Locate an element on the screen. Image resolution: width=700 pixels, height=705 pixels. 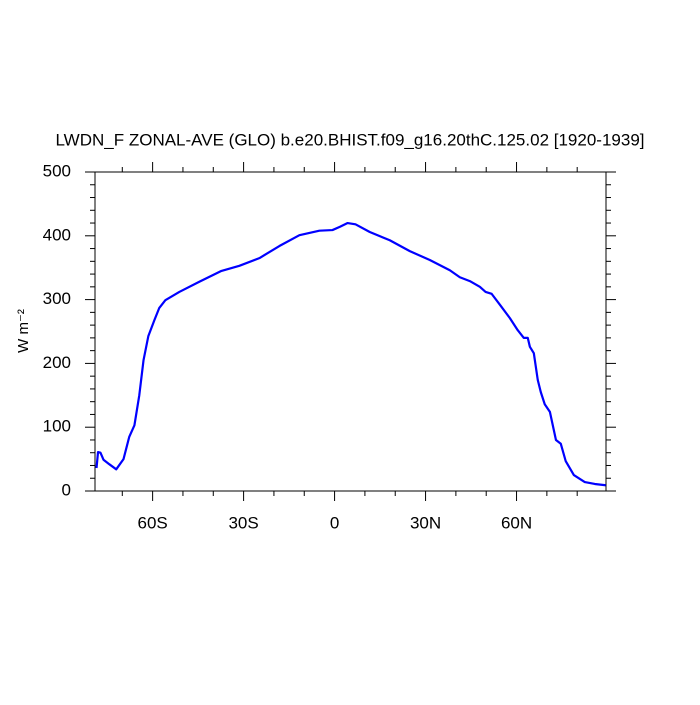
x-tick-label: 60S is located at coordinates (152, 522).